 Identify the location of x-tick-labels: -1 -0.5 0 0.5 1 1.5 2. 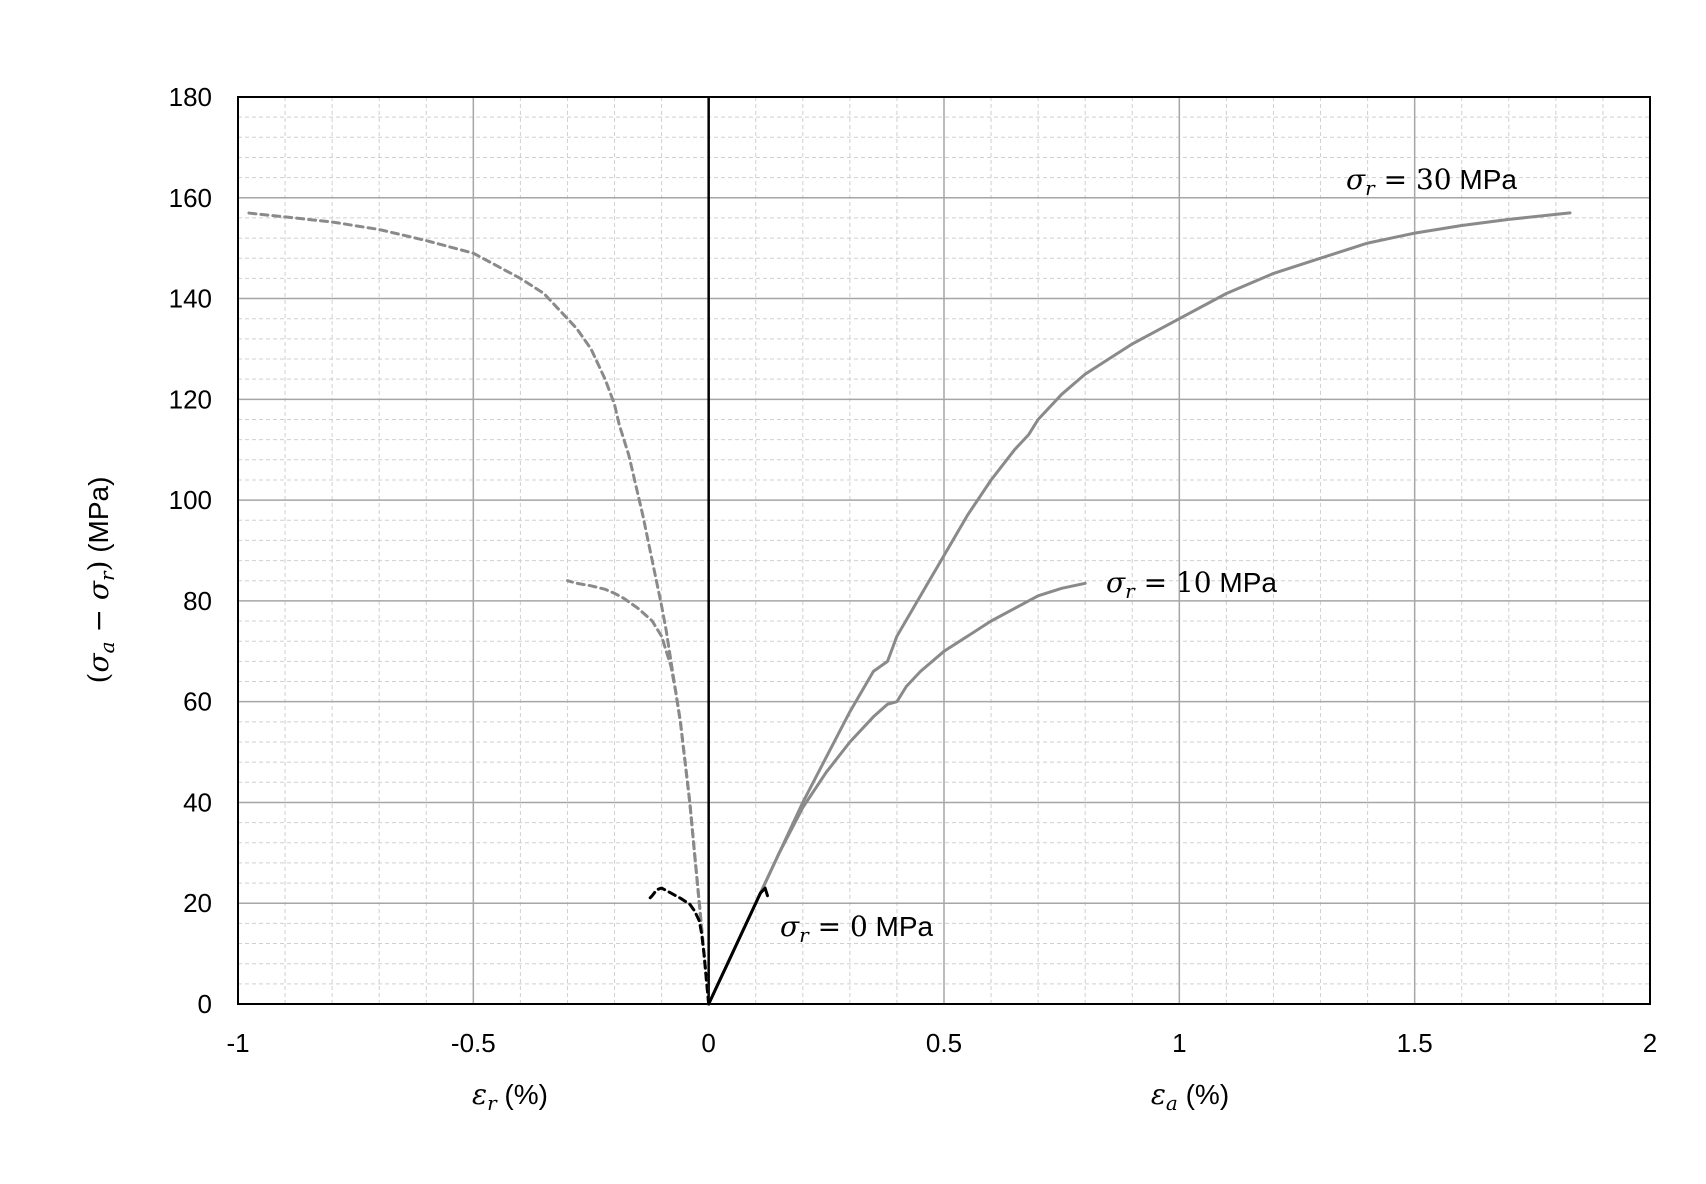
(941, 1043).